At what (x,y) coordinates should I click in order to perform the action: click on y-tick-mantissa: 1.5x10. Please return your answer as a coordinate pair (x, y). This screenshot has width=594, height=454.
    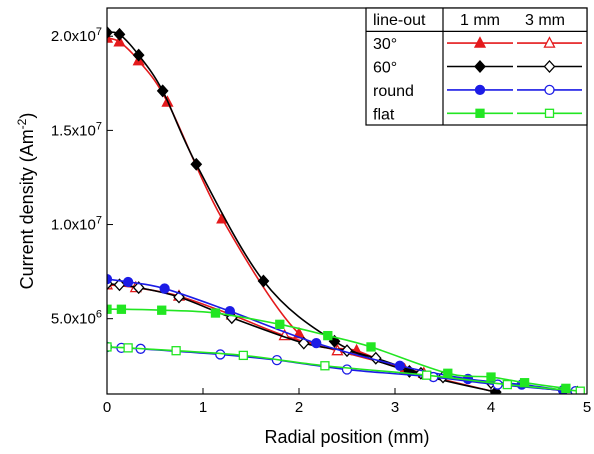
    Looking at the image, I should click on (73, 130).